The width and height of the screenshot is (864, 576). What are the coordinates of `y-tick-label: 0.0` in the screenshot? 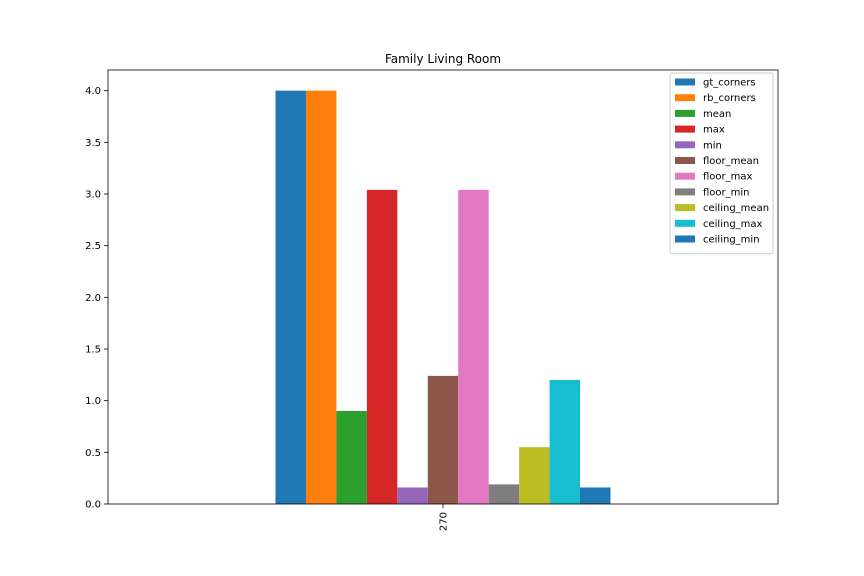 It's located at (93, 505).